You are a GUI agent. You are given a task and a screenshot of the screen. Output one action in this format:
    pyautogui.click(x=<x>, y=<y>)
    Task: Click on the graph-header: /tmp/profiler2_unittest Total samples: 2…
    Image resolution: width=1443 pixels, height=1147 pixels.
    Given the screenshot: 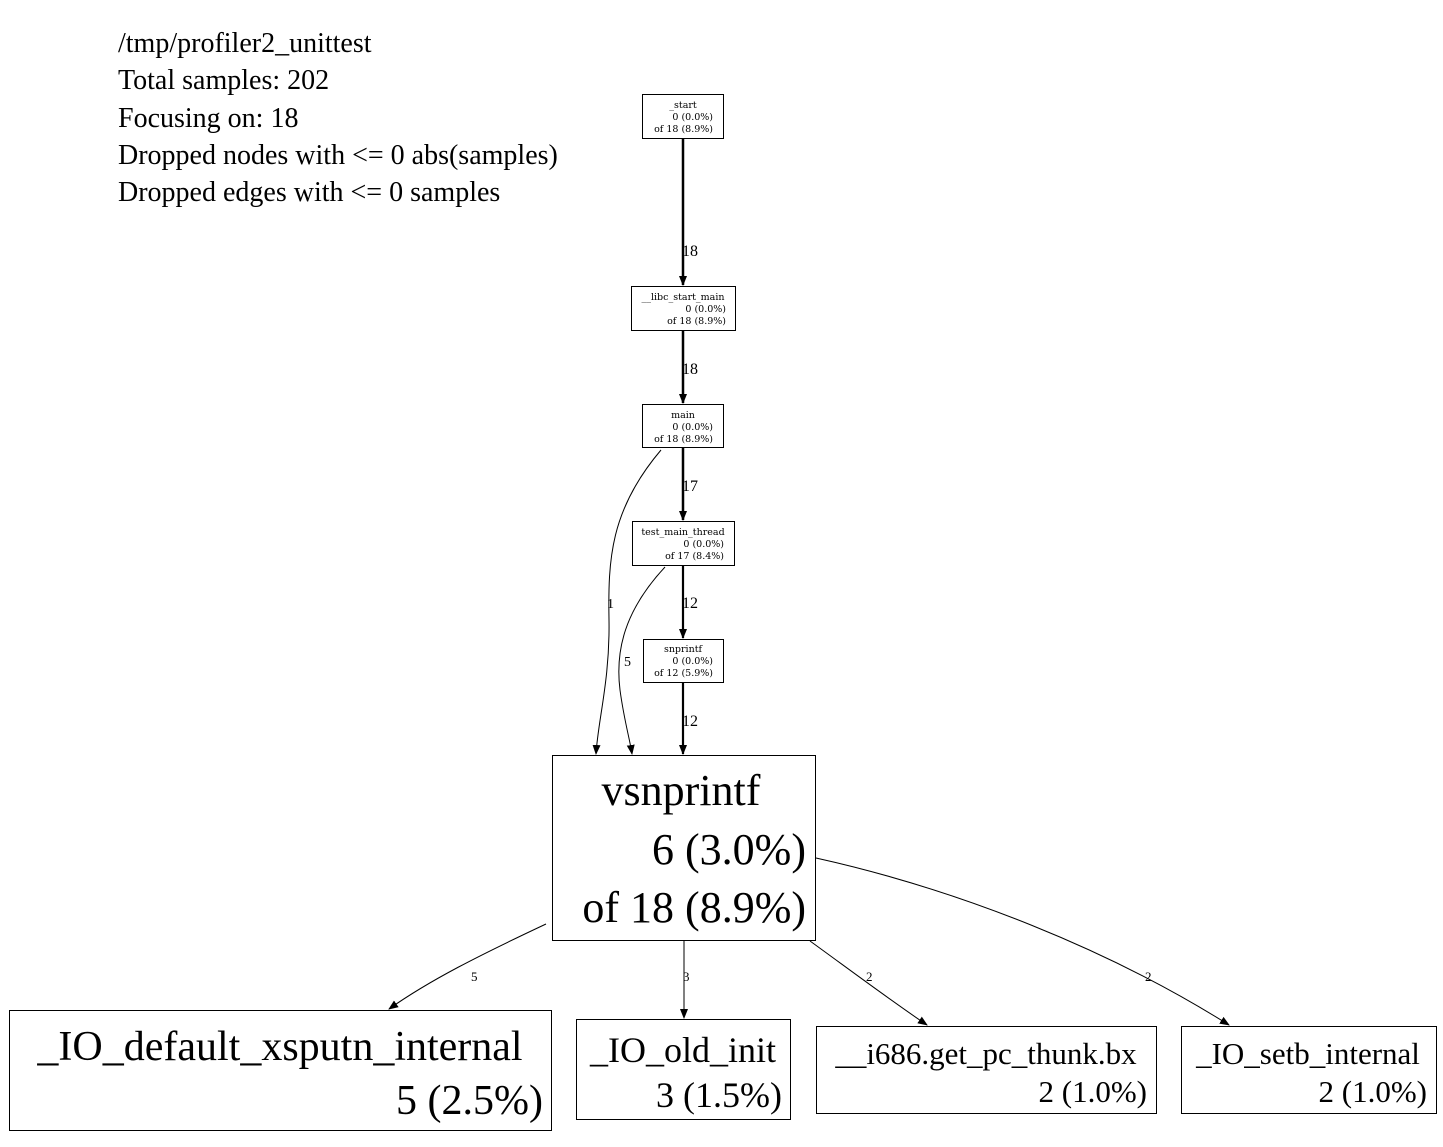 What is the action you would take?
    pyautogui.click(x=338, y=118)
    